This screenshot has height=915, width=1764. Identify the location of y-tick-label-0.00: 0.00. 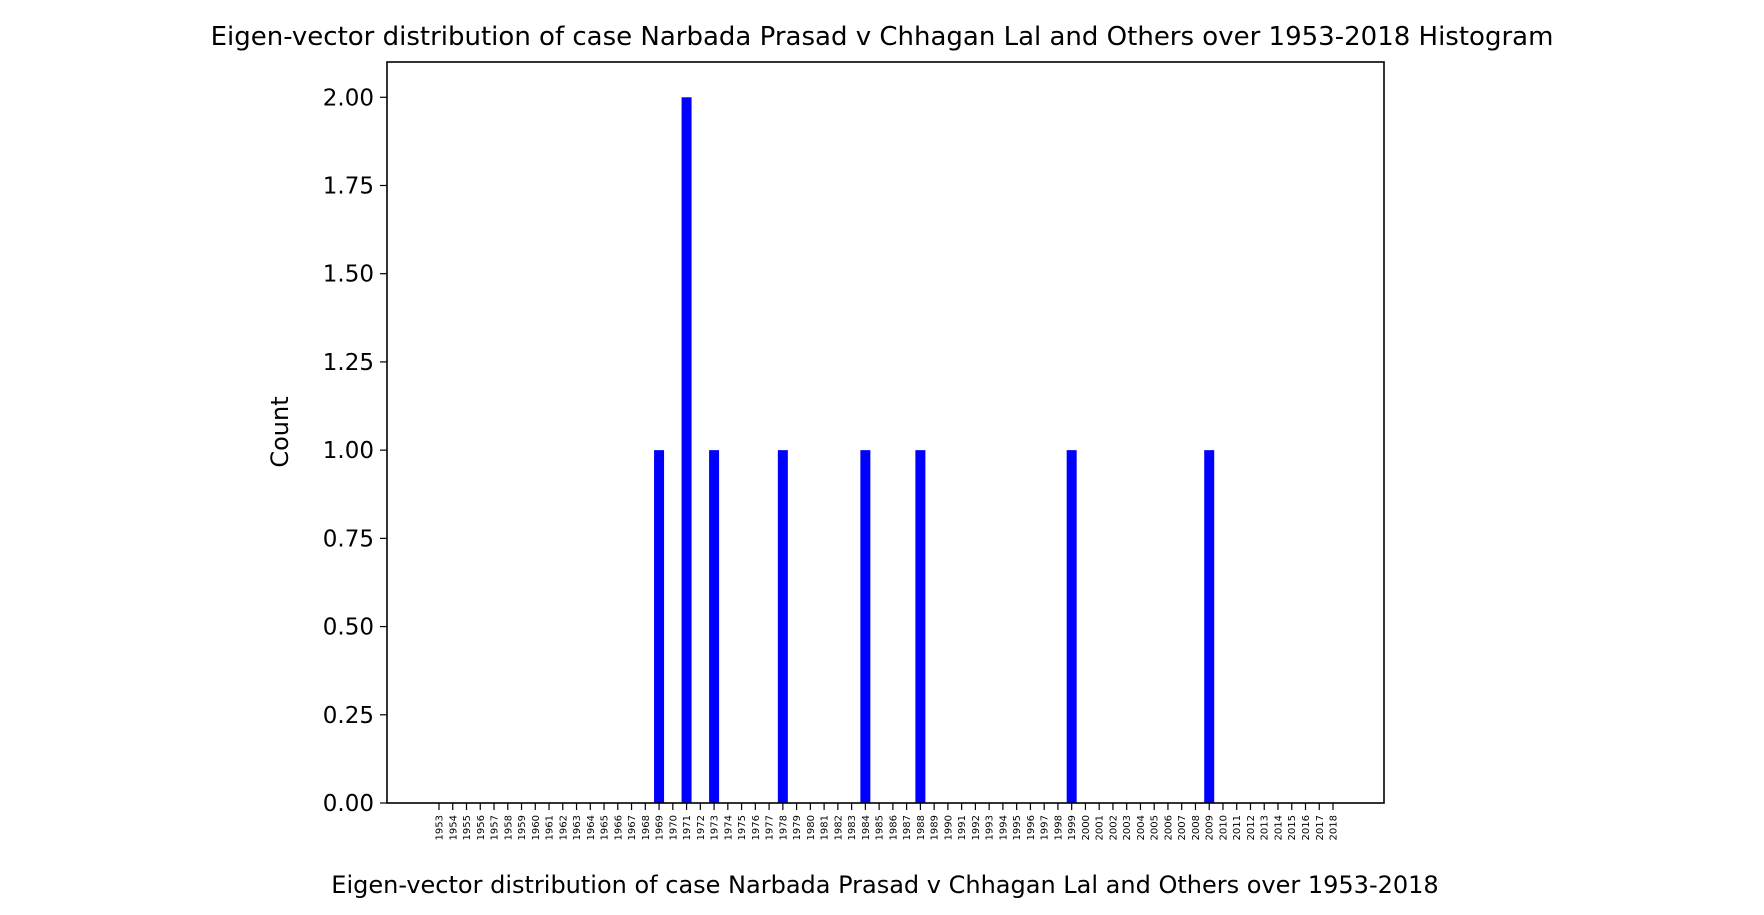
(348, 804).